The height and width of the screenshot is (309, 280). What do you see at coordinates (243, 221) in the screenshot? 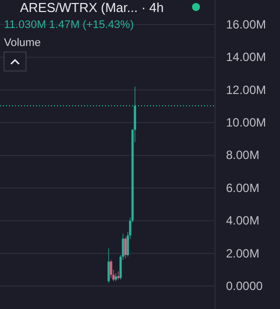
I see `y-tick-label: 4.00M` at bounding box center [243, 221].